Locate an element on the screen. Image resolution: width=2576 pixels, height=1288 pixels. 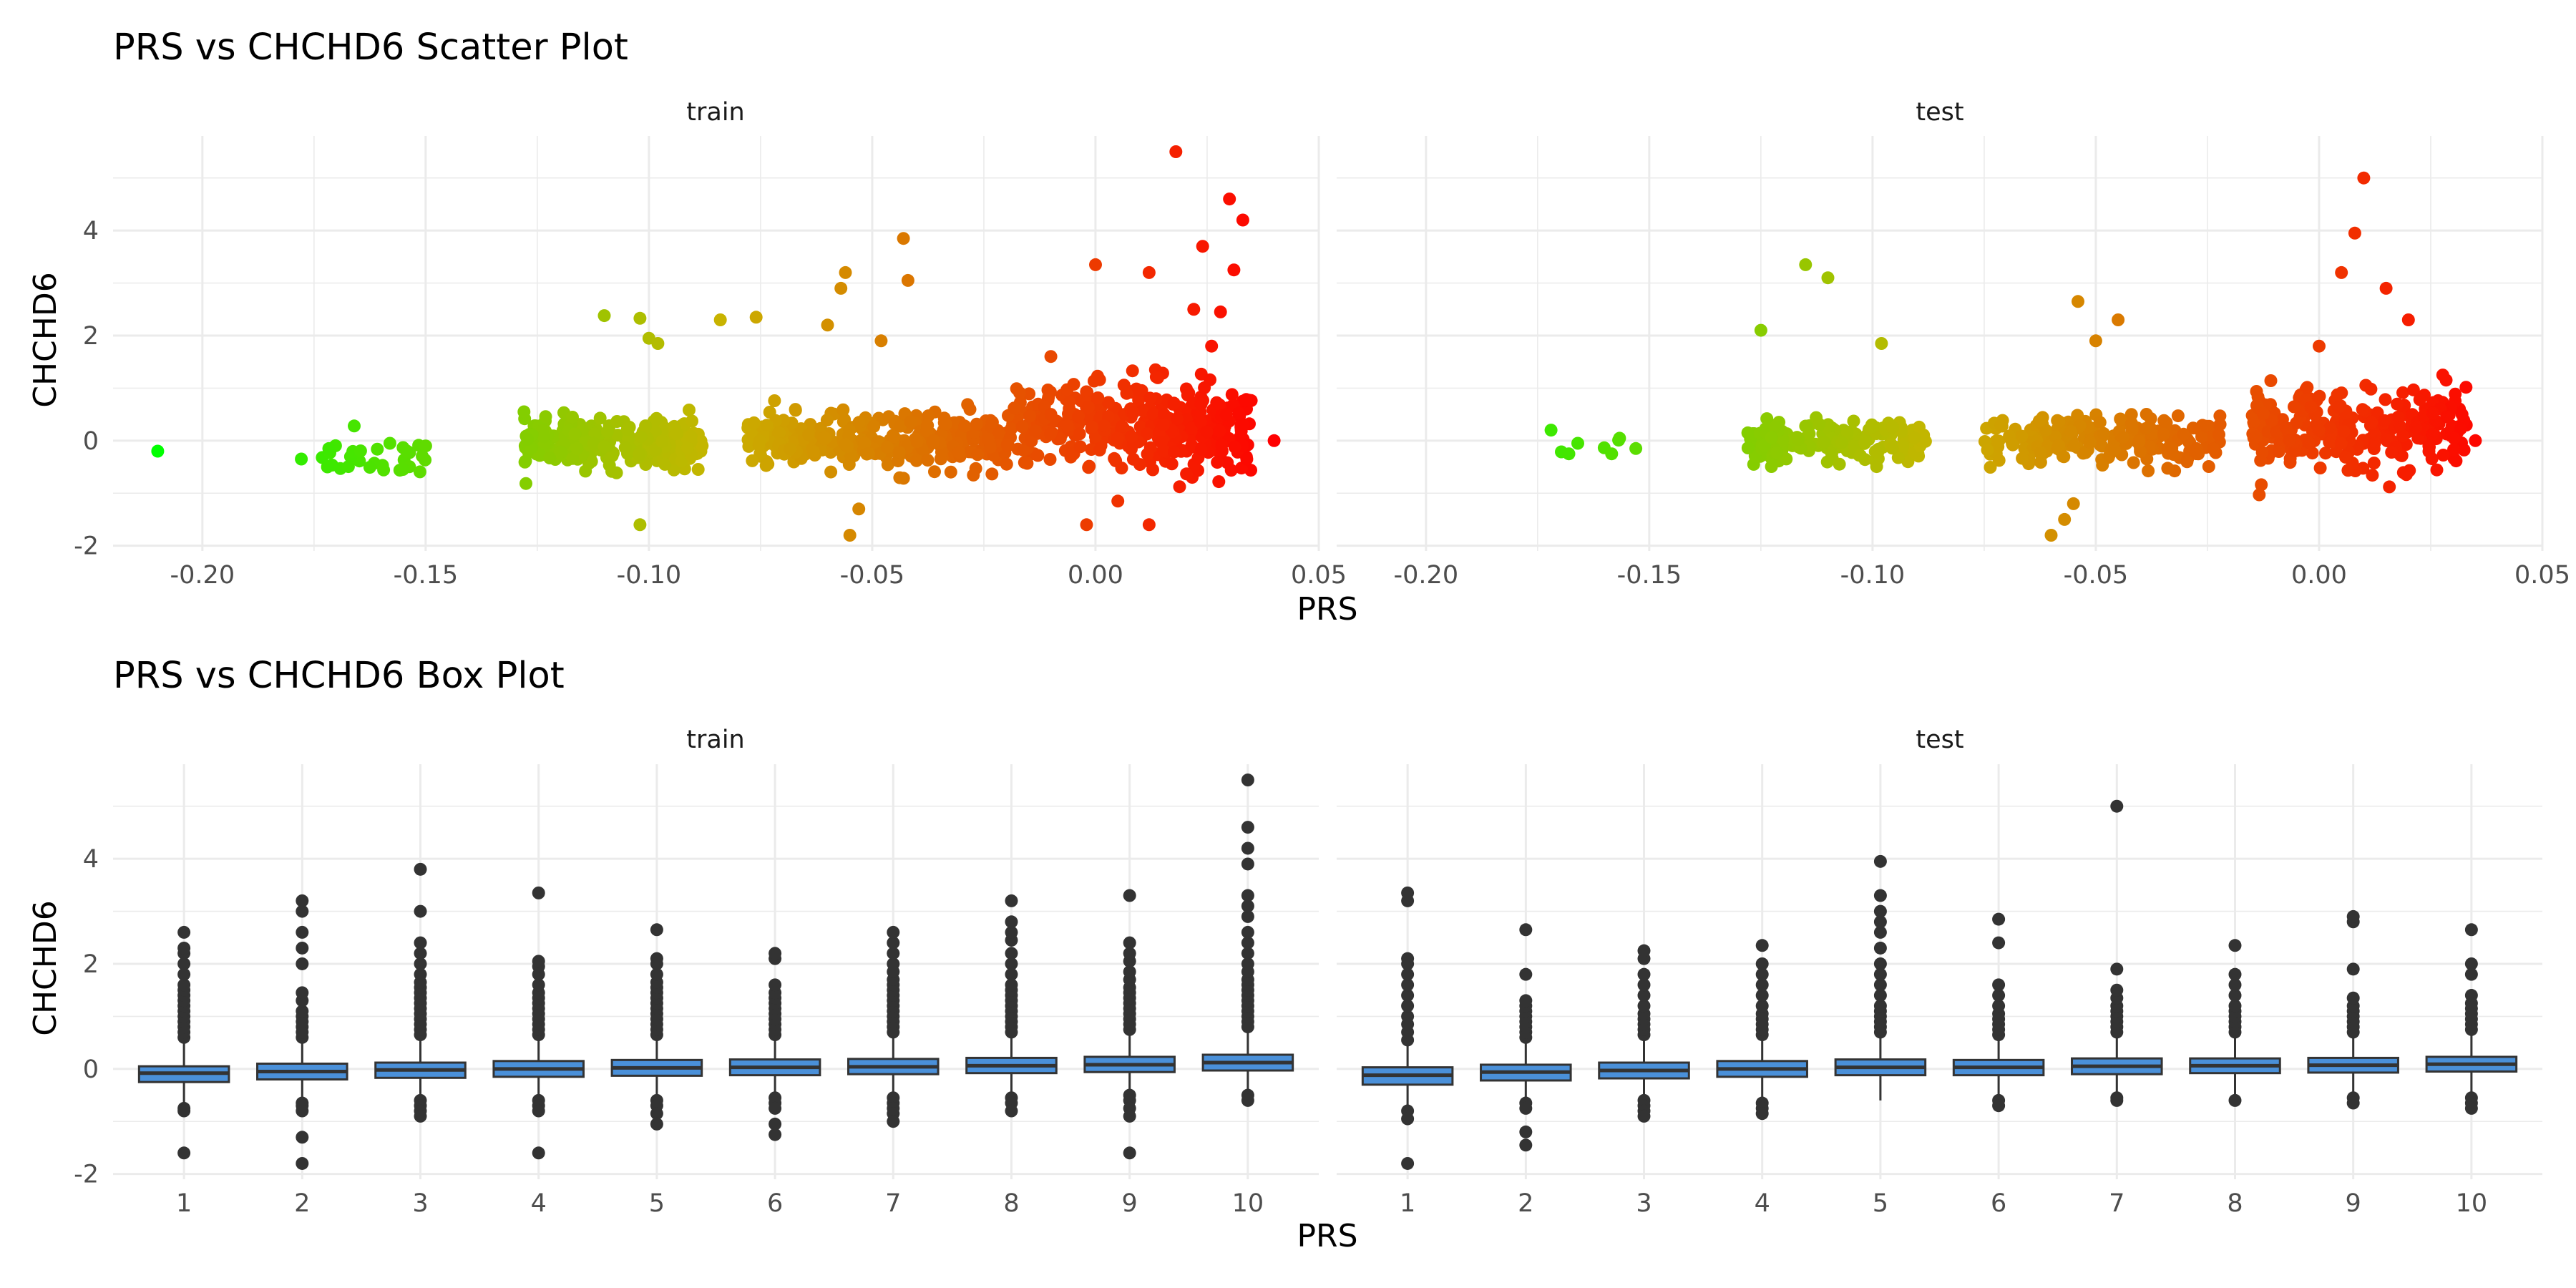
box-x-tick: 9 is located at coordinates (1130, 1203).